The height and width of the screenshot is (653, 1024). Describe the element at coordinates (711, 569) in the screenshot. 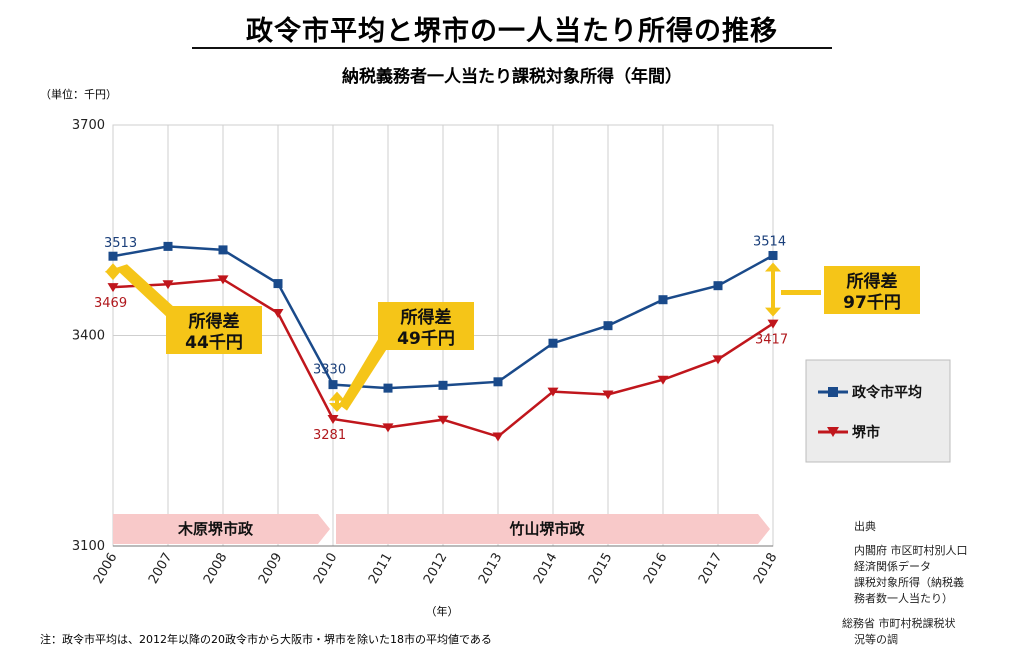

I see `x-tick-label: 2017` at that location.